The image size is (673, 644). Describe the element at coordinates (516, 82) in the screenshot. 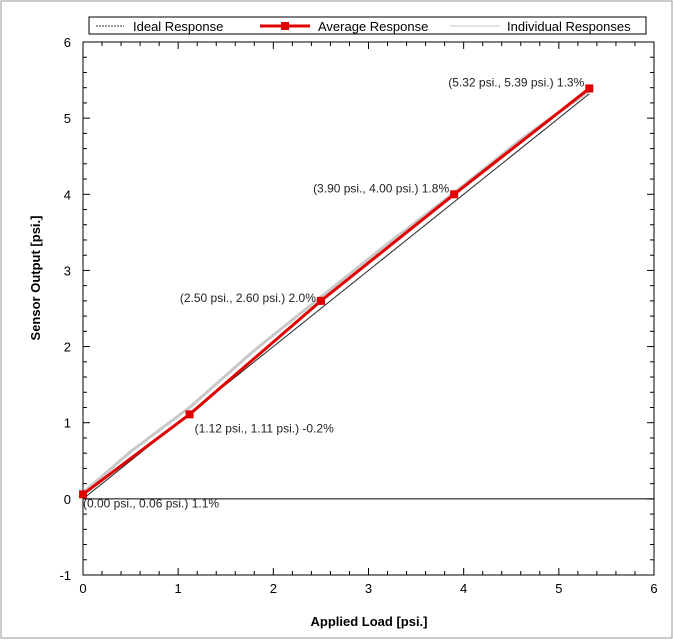

I see `data-annotation: (5.32 psi., 5.39 psi.) 1.3%` at that location.